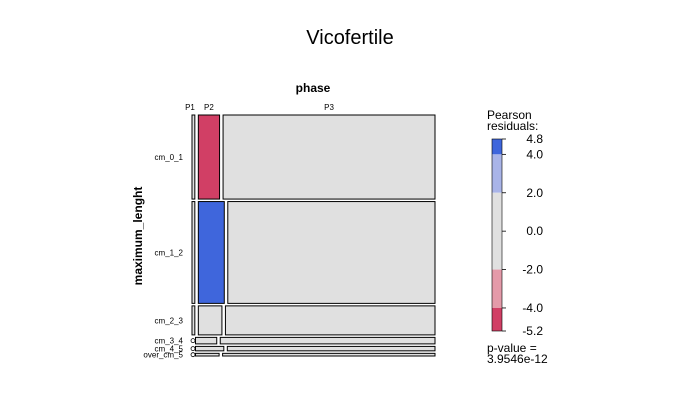  Describe the element at coordinates (327, 340) in the screenshot. I see `mosaic-tile-cm_3_4-P3` at that location.